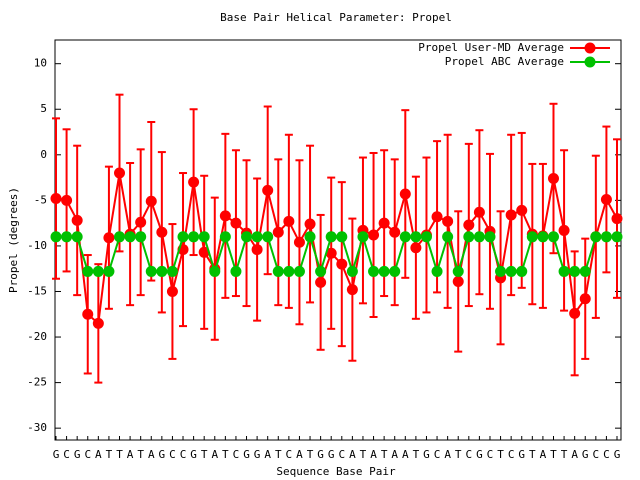  What do you see at coordinates (40, 199) in the screenshot?
I see `y-tick-label: -5` at bounding box center [40, 199].